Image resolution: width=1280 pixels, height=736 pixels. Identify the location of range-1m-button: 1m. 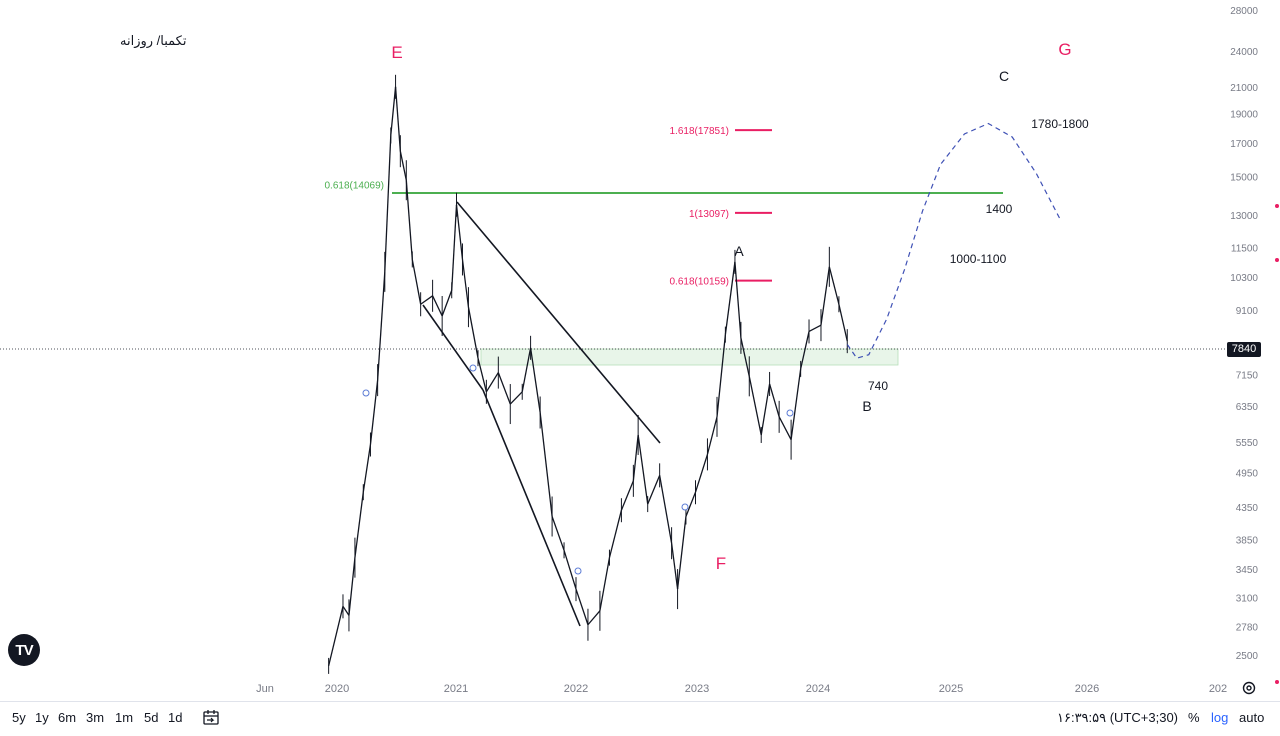
(124, 717).